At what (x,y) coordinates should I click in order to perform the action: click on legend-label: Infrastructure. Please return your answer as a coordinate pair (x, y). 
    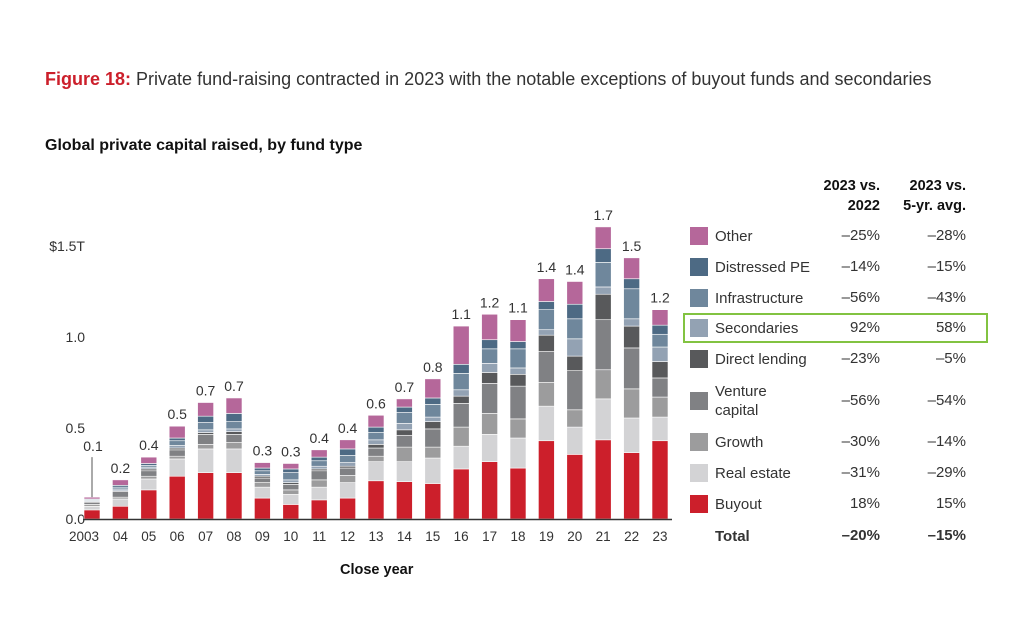
    Looking at the image, I should click on (759, 298).